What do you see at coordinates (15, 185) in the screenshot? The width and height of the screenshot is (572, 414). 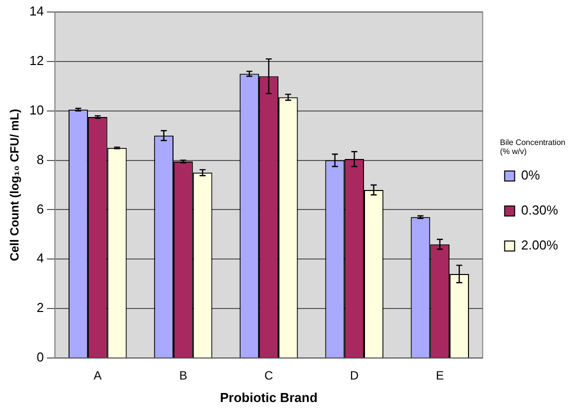 I see `y-axis-title: Cell Count (log₁₀ CFU/ mL)` at bounding box center [15, 185].